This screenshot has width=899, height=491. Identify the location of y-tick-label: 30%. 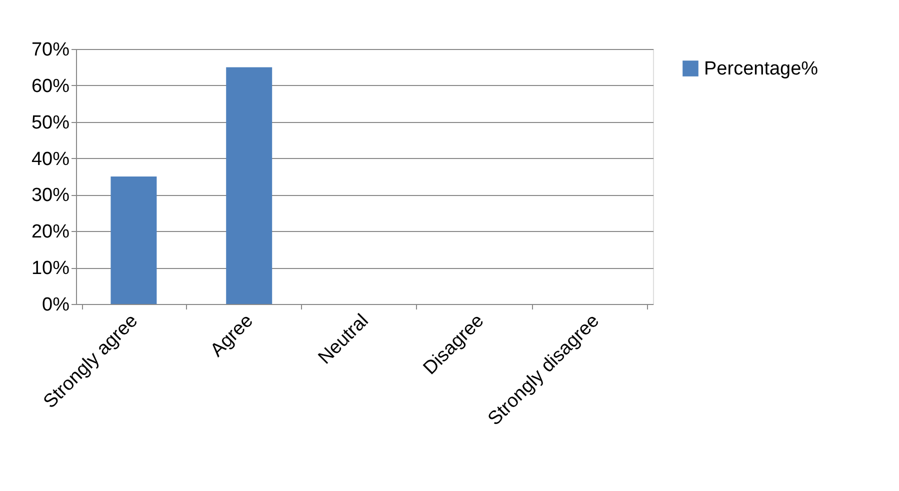
(50, 195).